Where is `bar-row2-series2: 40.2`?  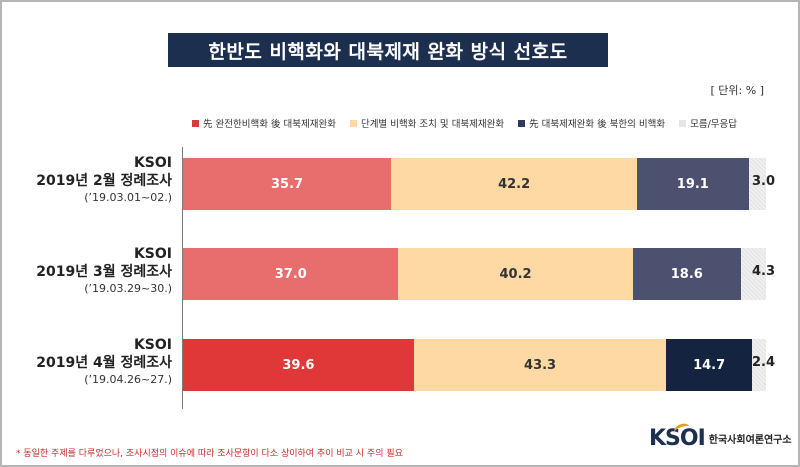
bar-row2-series2: 40.2 is located at coordinates (515, 274).